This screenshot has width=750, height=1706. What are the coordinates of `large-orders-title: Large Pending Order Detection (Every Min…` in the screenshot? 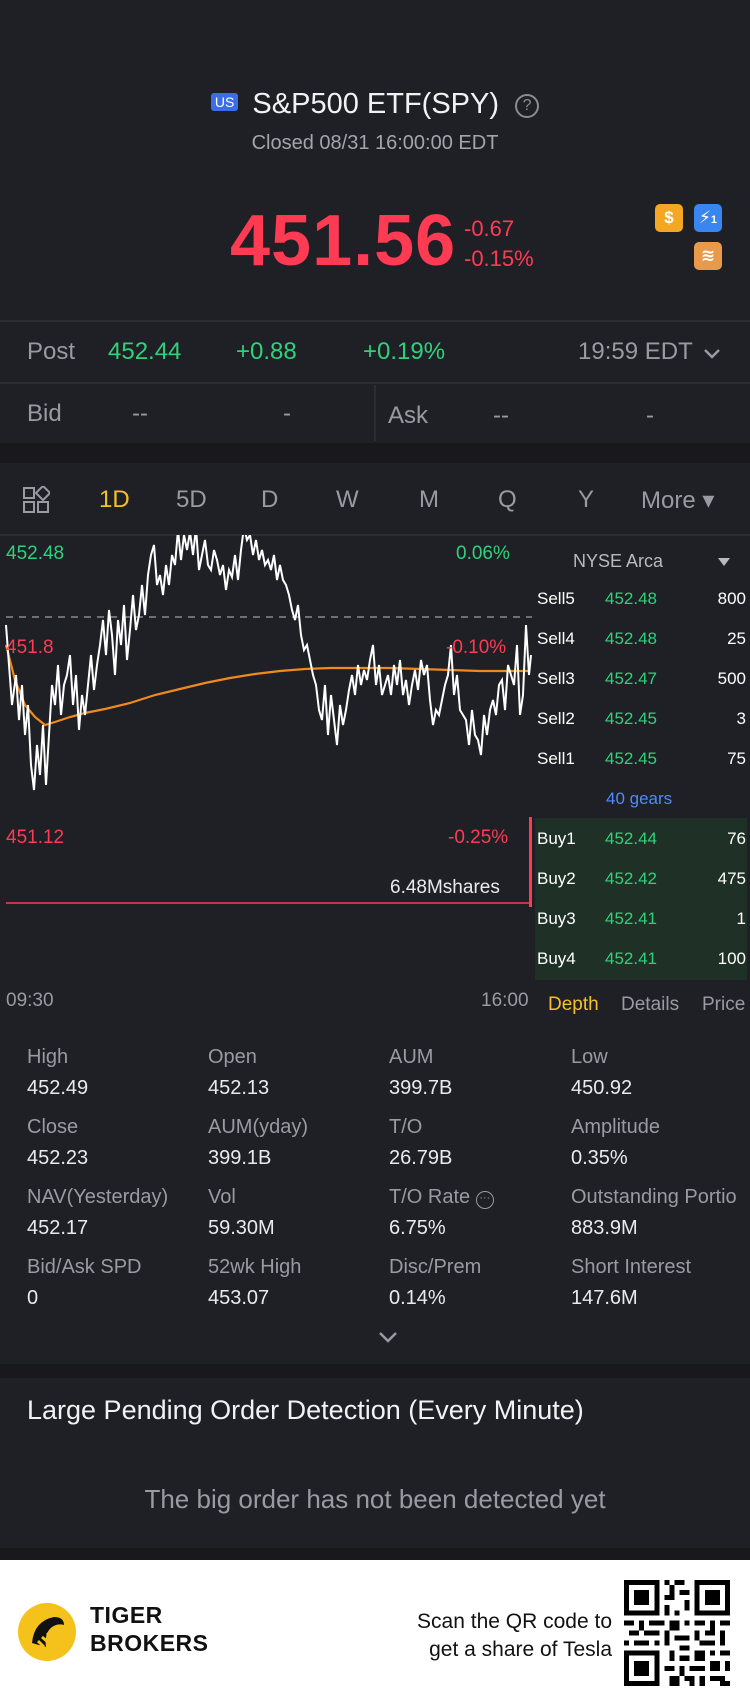 It's located at (305, 1410).